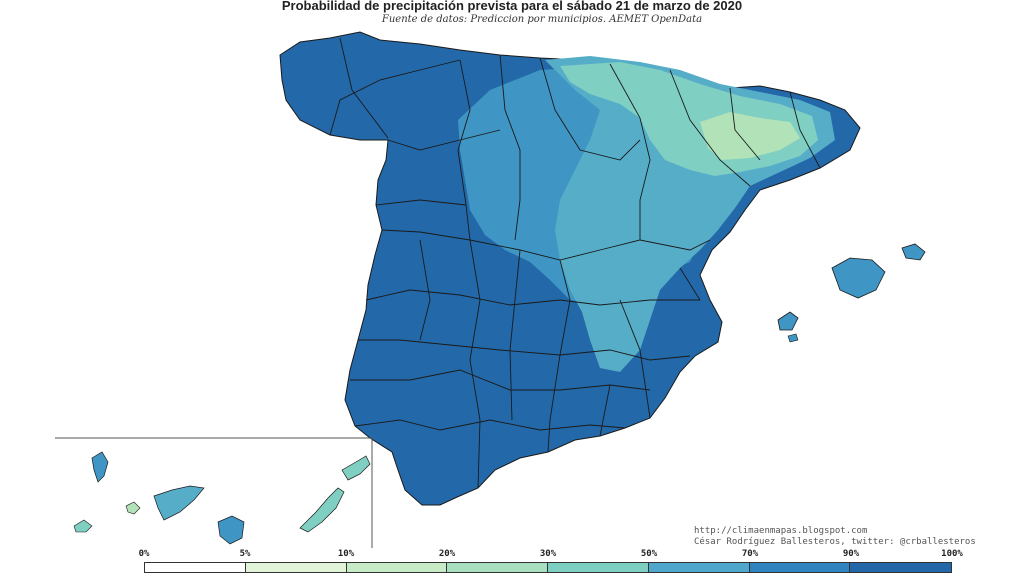  What do you see at coordinates (788, 321) in the screenshot?
I see `island-ibiza` at bounding box center [788, 321].